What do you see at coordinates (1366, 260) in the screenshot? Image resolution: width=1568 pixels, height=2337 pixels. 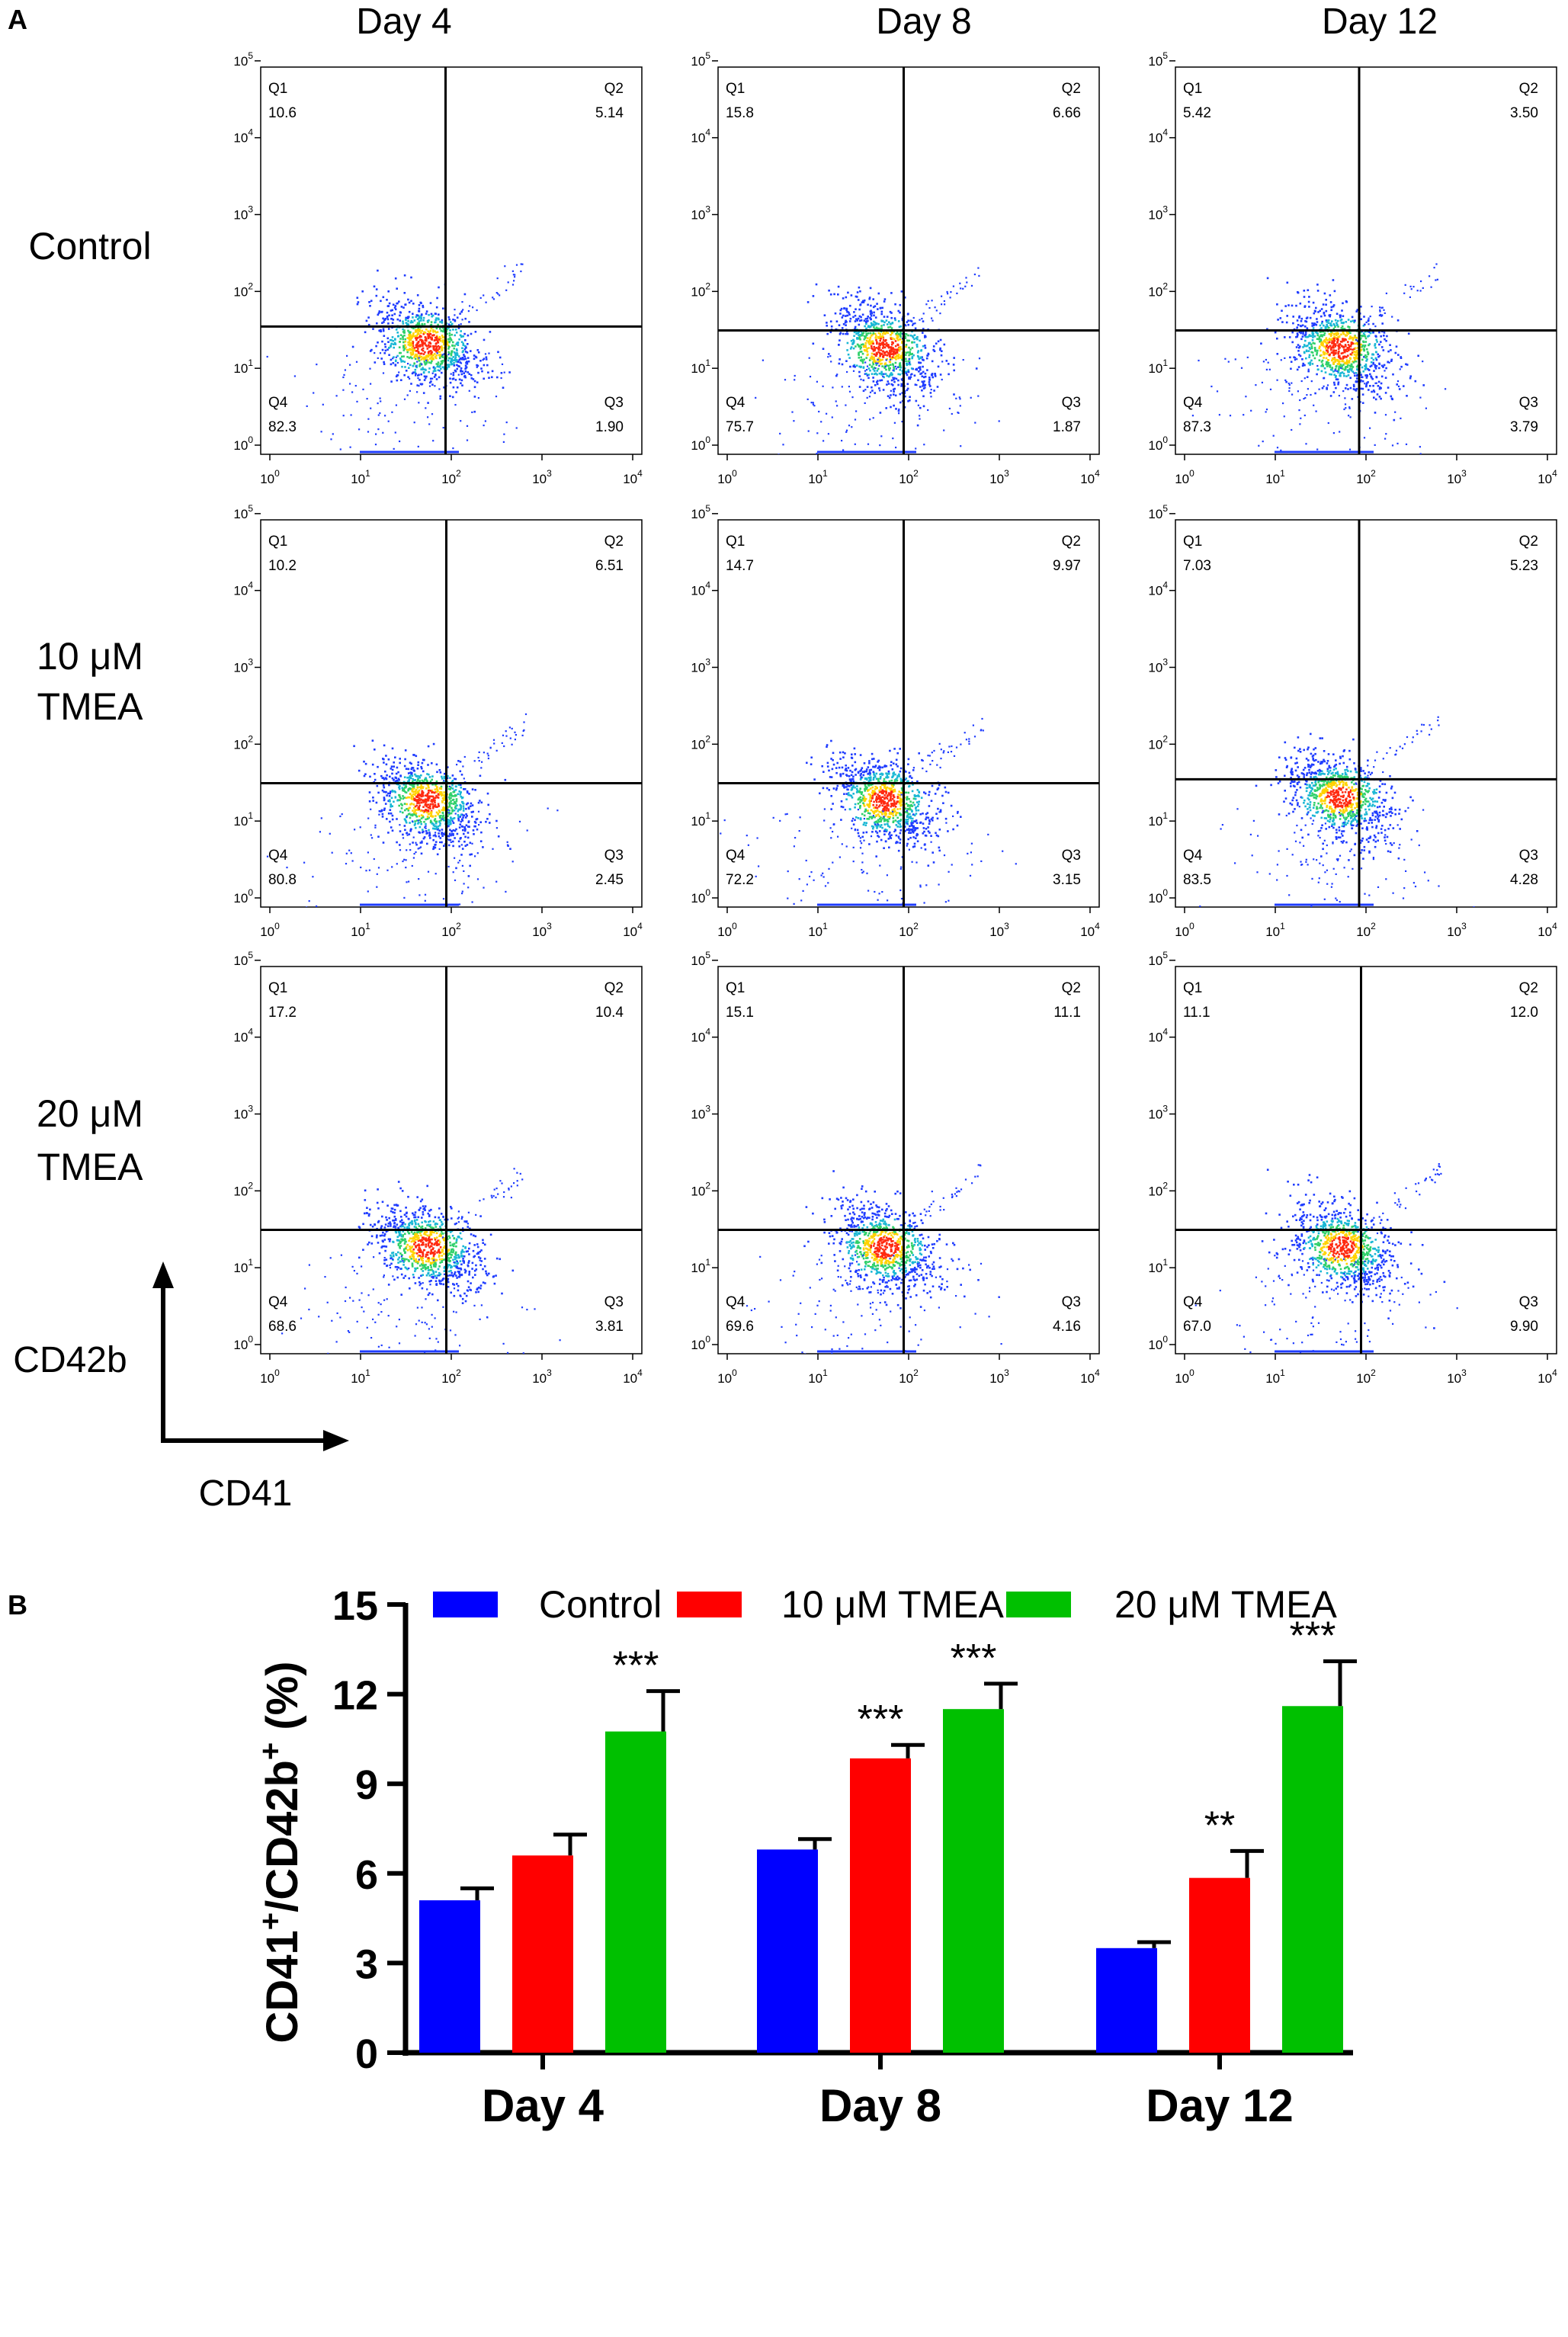 I see `plot-frame` at bounding box center [1366, 260].